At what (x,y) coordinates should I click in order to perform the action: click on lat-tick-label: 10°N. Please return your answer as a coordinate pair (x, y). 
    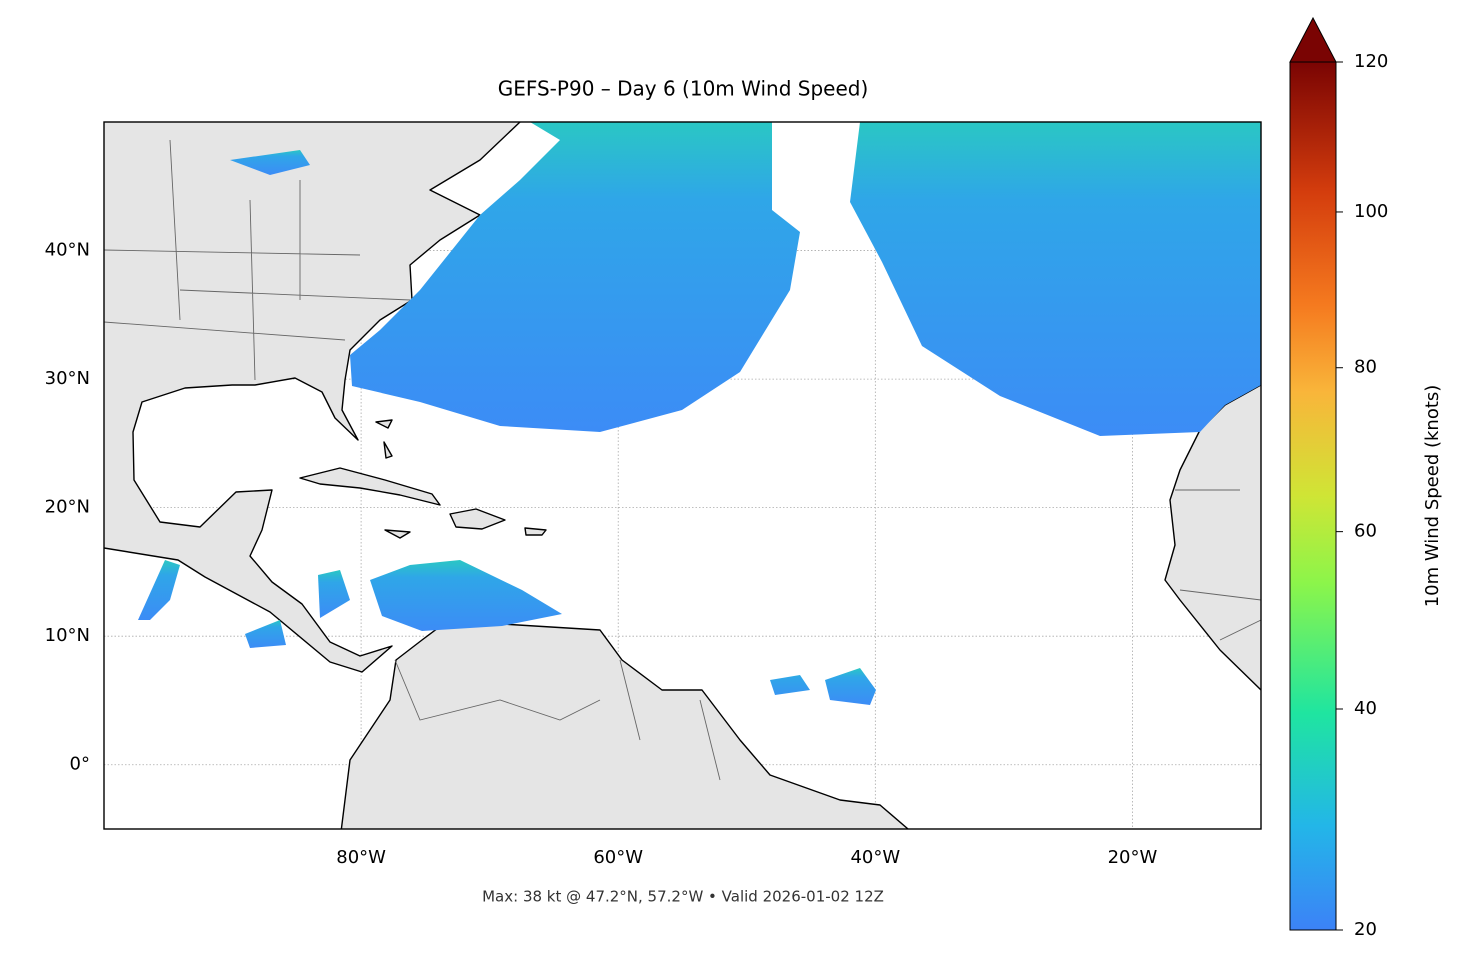
    Looking at the image, I should click on (67, 635).